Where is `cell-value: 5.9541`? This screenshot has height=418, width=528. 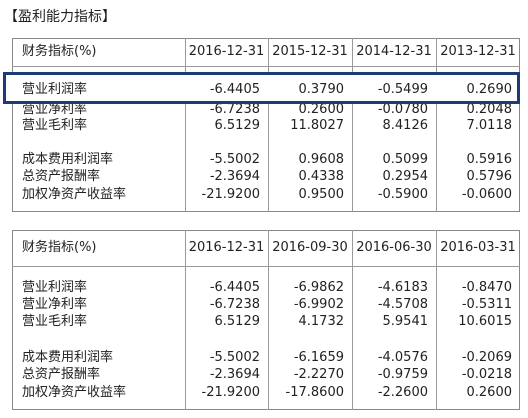
cell-value: 5.9541 is located at coordinates (405, 321).